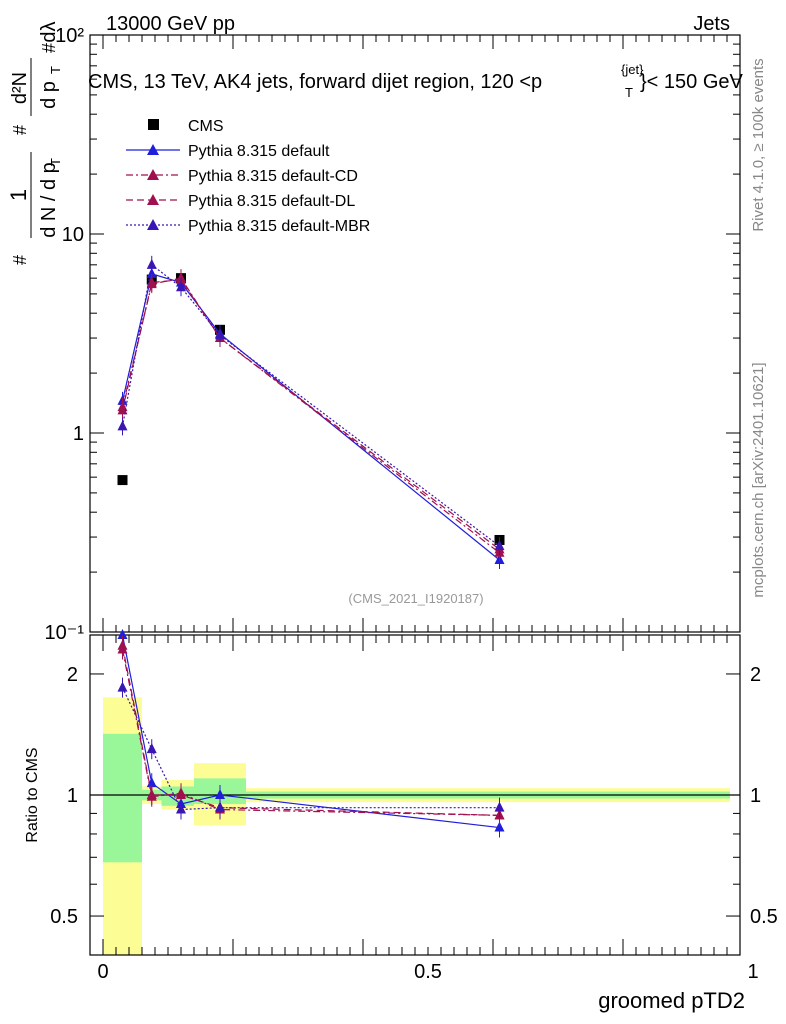  I want to click on ratio-y-tick-label: 1, so click(72, 796).